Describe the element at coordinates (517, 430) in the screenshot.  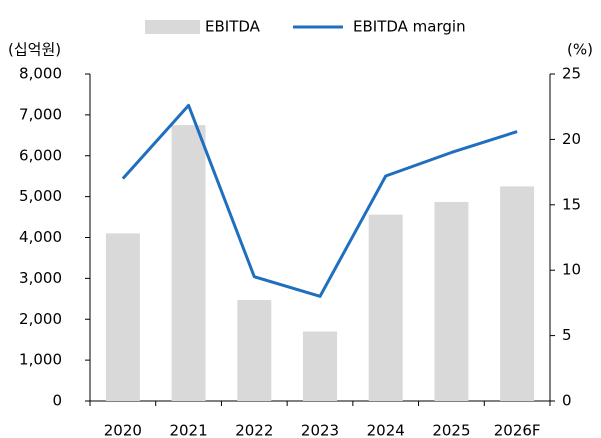
I see `x-tick-label: 2026F` at that location.